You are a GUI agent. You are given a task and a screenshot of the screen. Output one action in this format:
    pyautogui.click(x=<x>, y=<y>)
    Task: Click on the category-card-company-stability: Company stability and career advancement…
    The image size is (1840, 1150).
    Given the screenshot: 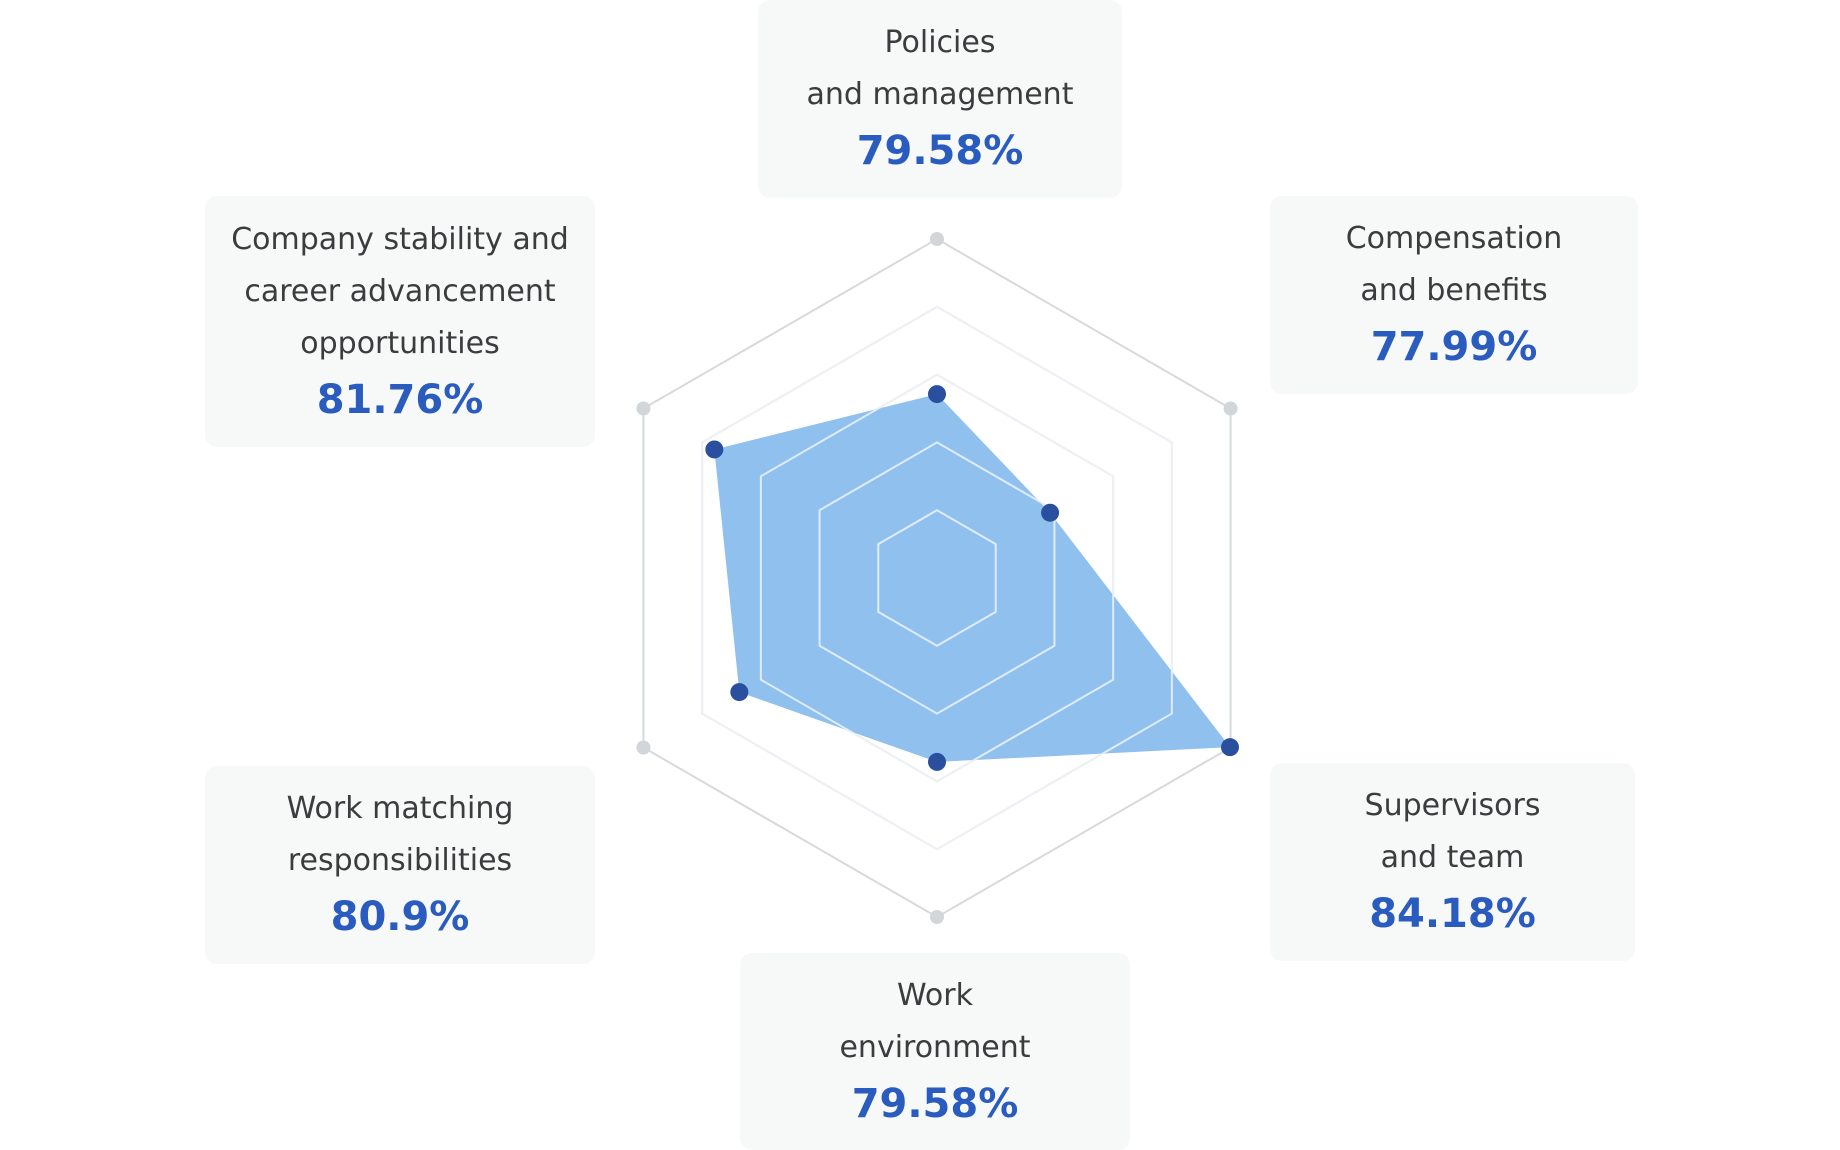 What is the action you would take?
    pyautogui.click(x=400, y=321)
    